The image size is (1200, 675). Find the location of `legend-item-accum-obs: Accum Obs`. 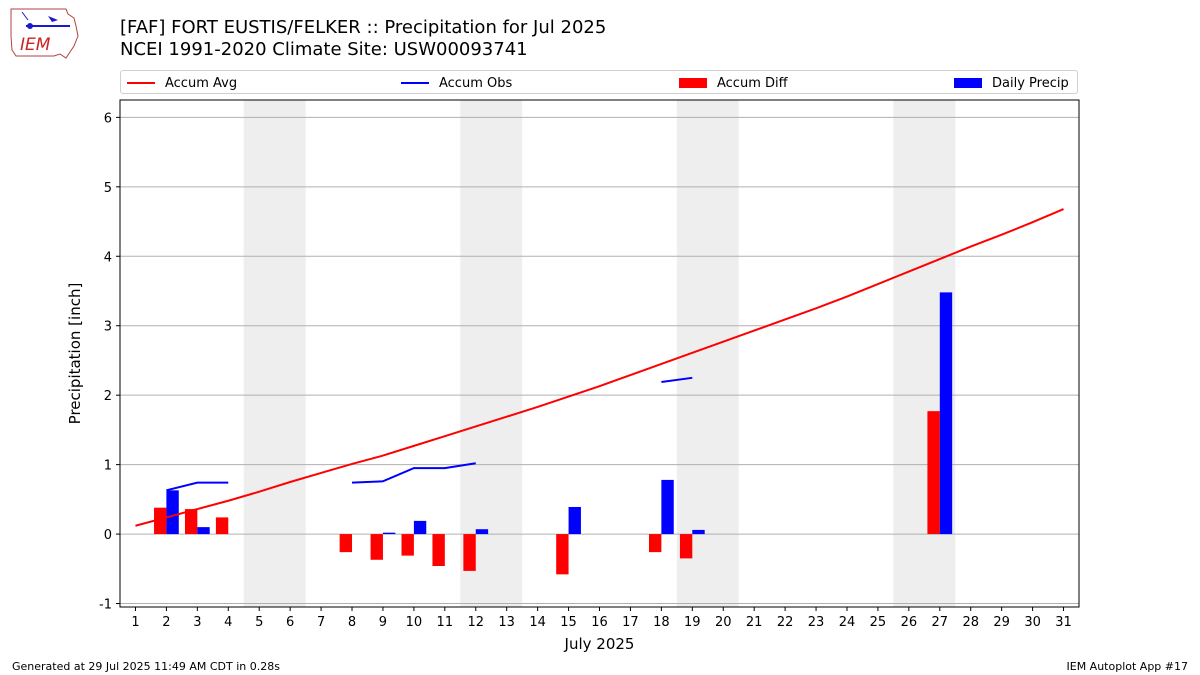

legend-item-accum-obs: Accum Obs is located at coordinates (456, 83).